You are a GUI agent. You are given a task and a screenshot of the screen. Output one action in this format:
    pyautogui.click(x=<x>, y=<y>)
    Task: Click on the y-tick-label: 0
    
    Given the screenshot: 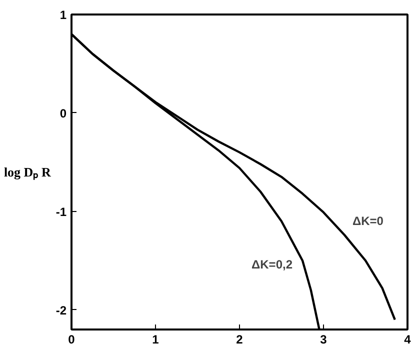 What is the action you would take?
    pyautogui.click(x=63, y=113)
    